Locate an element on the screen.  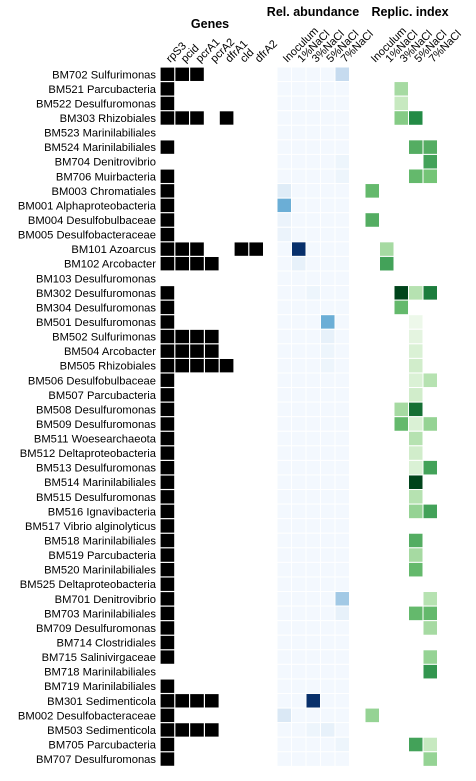
abundance-panel-title: Rel. abundance is located at coordinates (313, 12).